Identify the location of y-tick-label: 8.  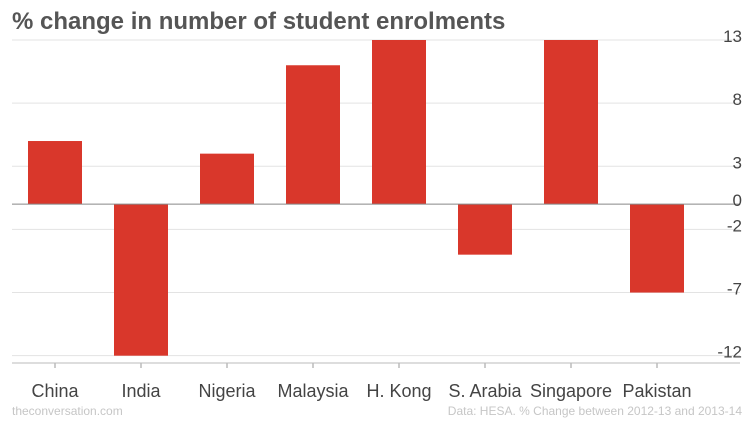
(737, 99).